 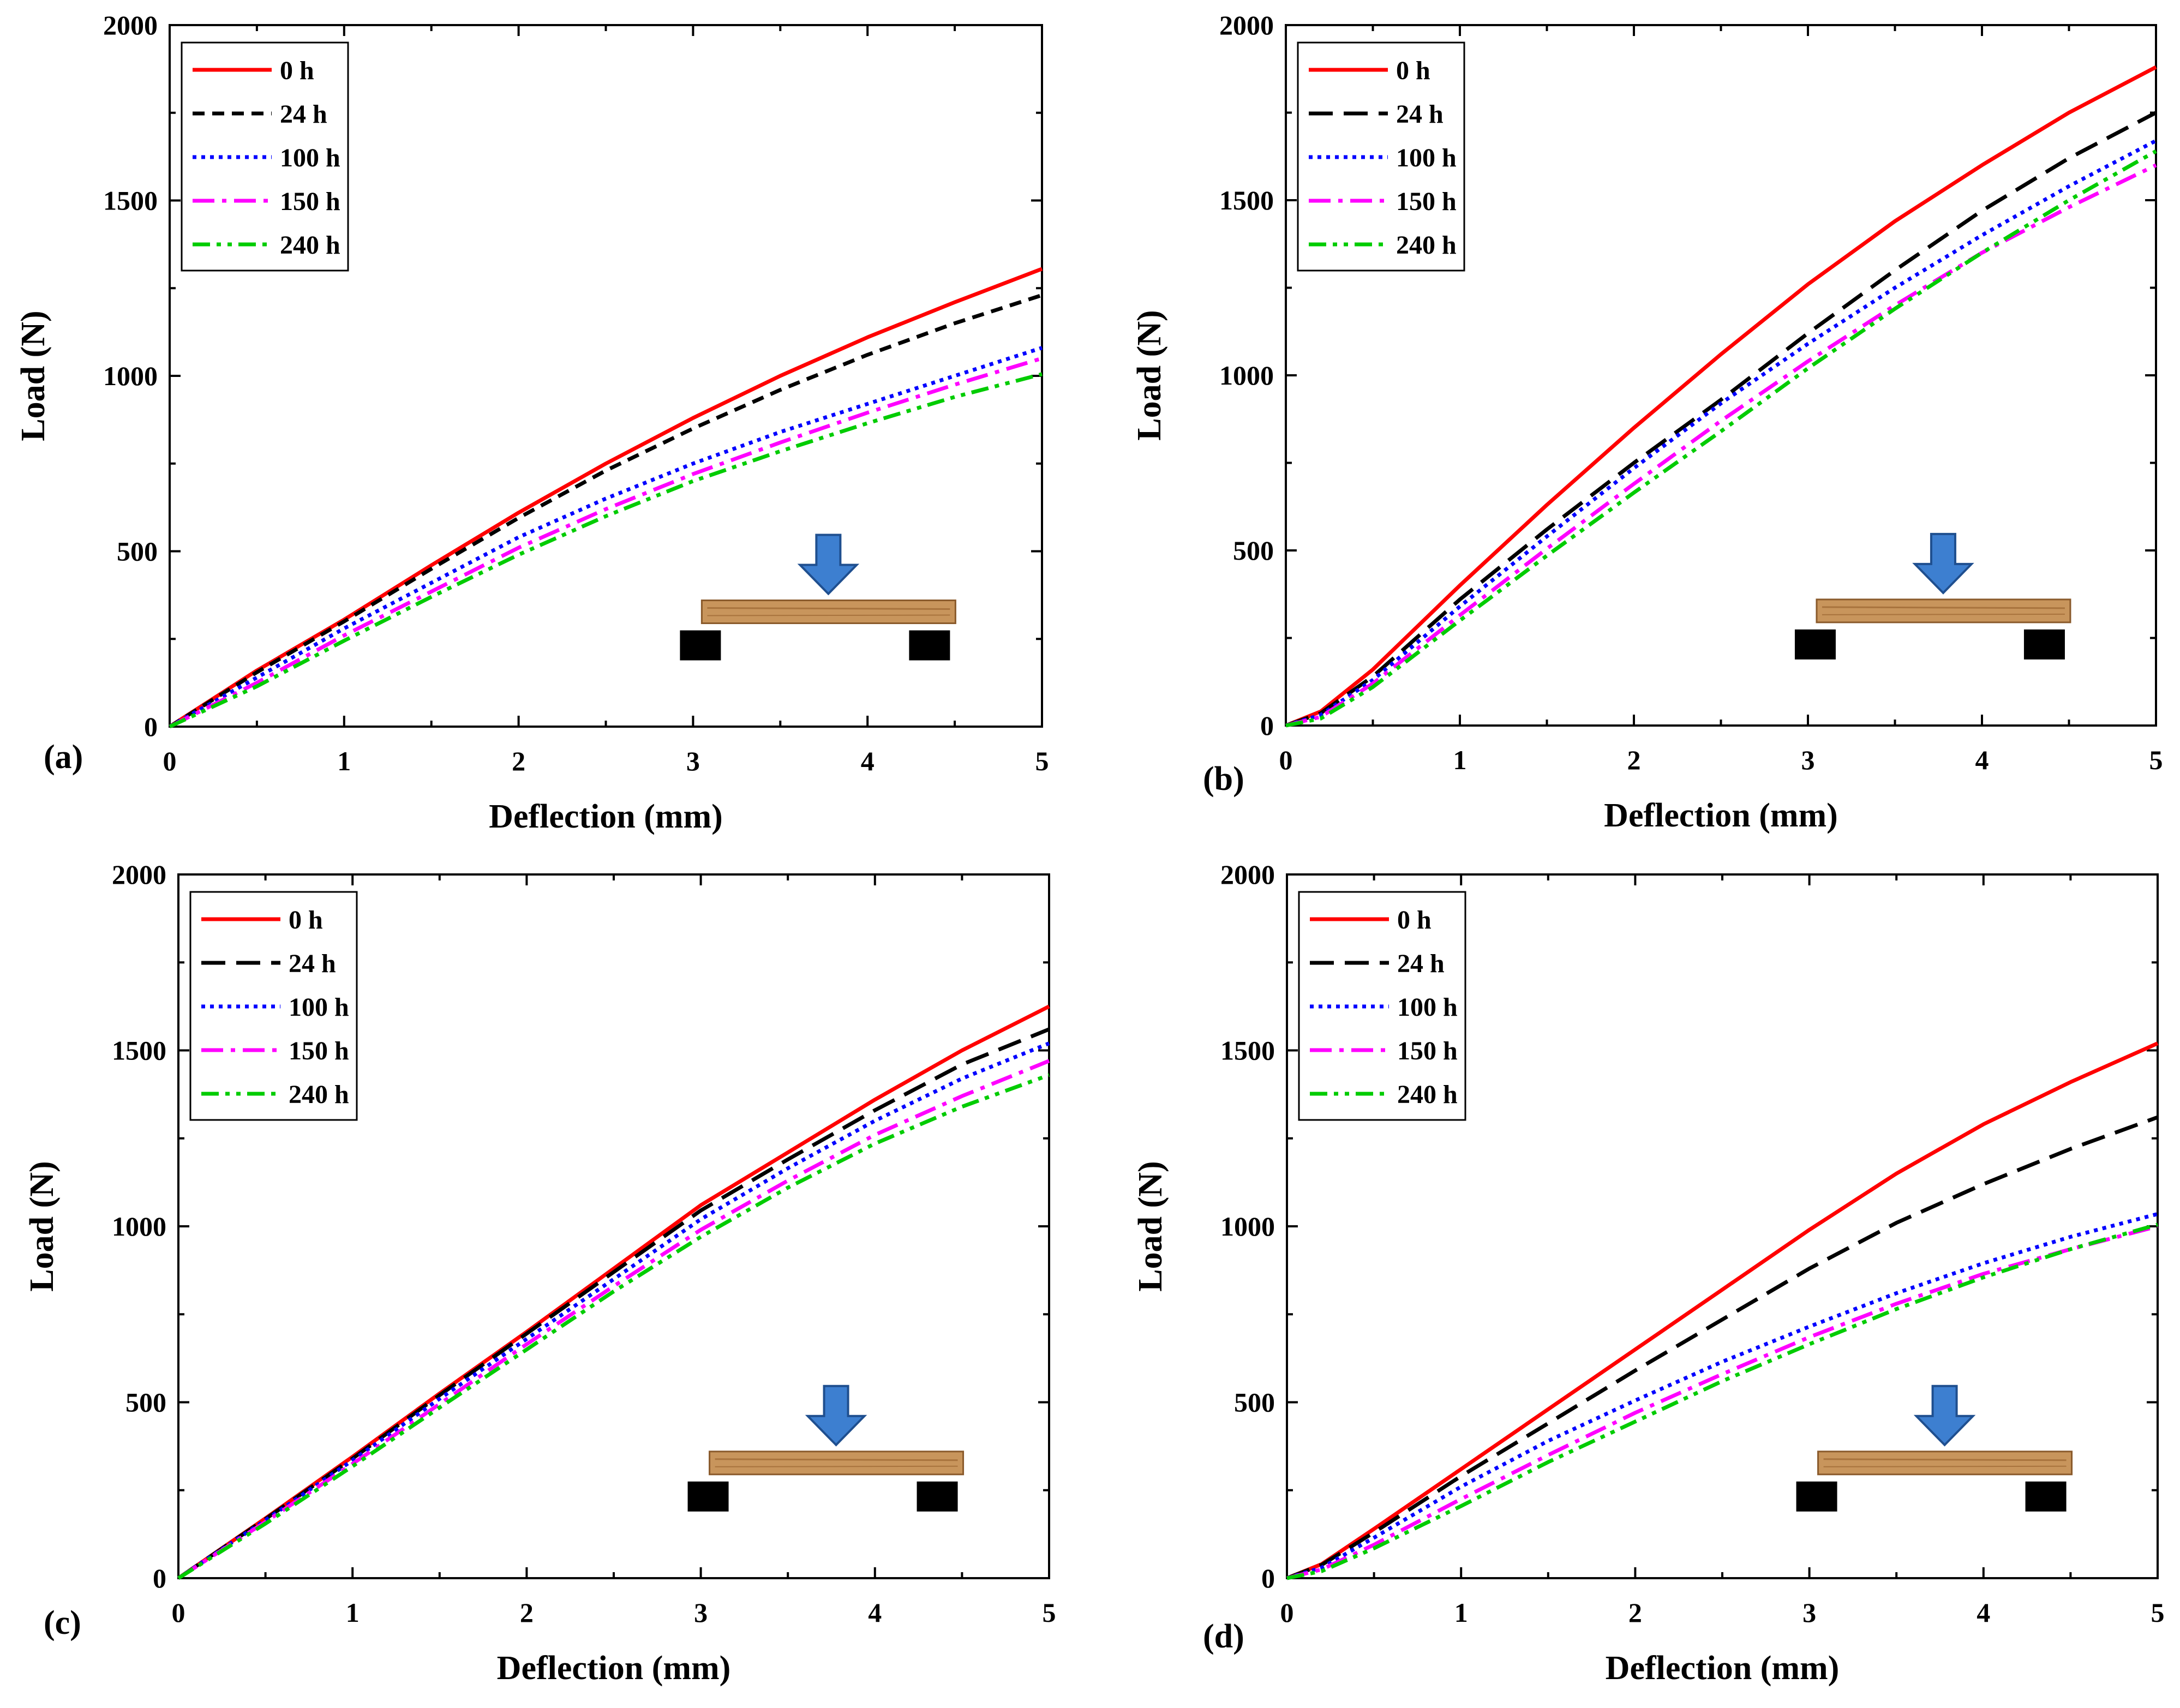 I want to click on panel-label: (a), so click(x=63, y=758).